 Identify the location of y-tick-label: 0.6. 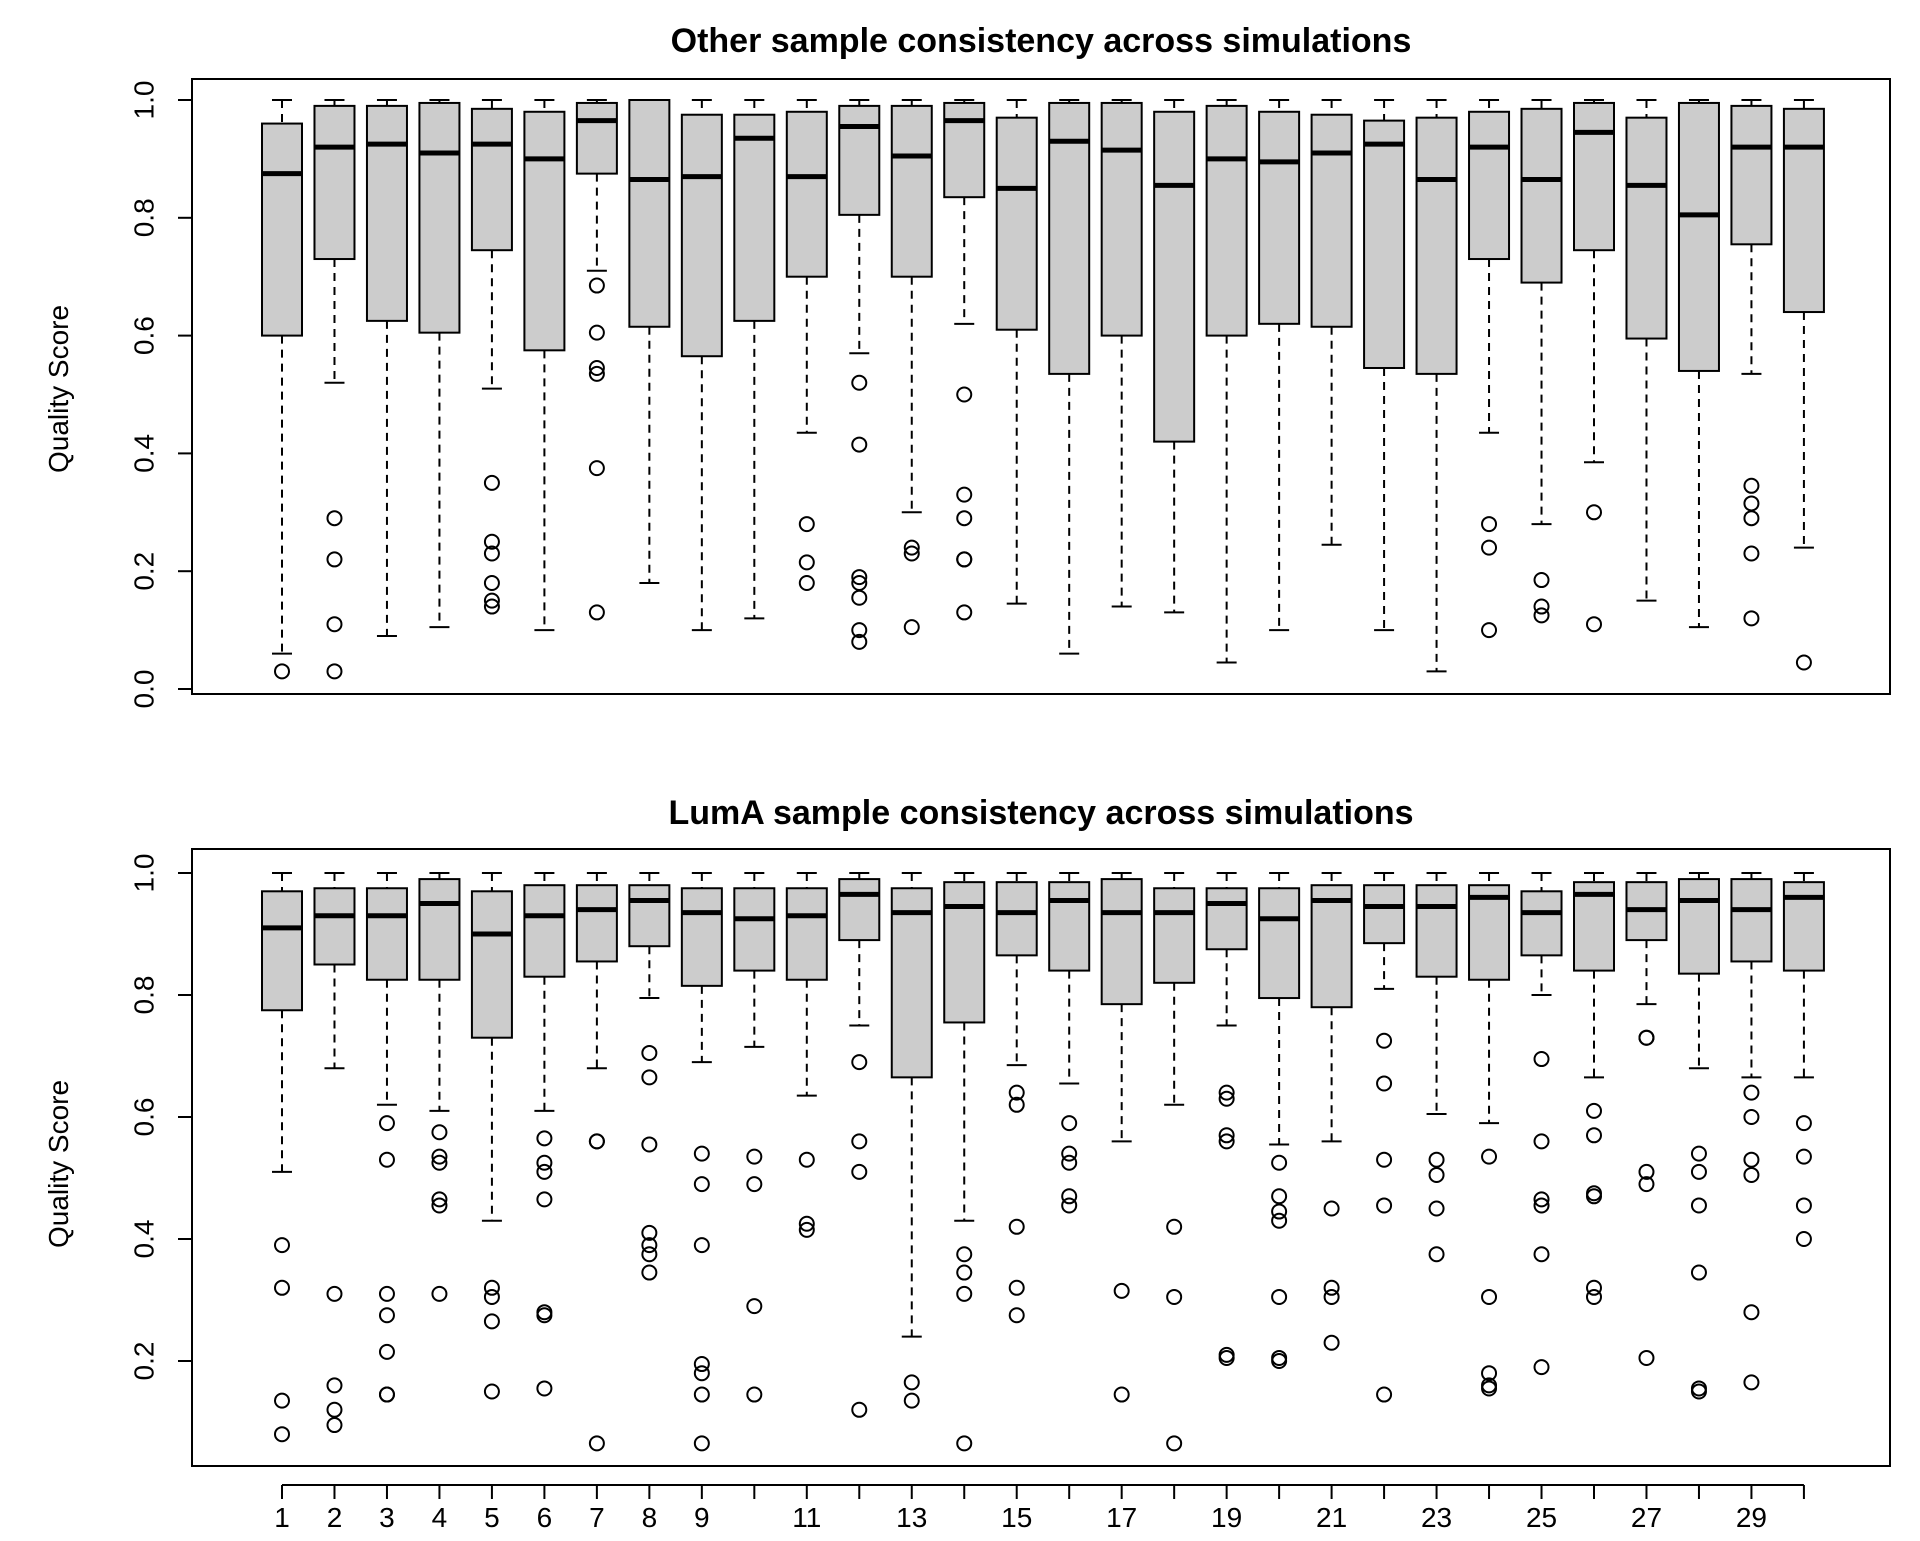
(143, 335).